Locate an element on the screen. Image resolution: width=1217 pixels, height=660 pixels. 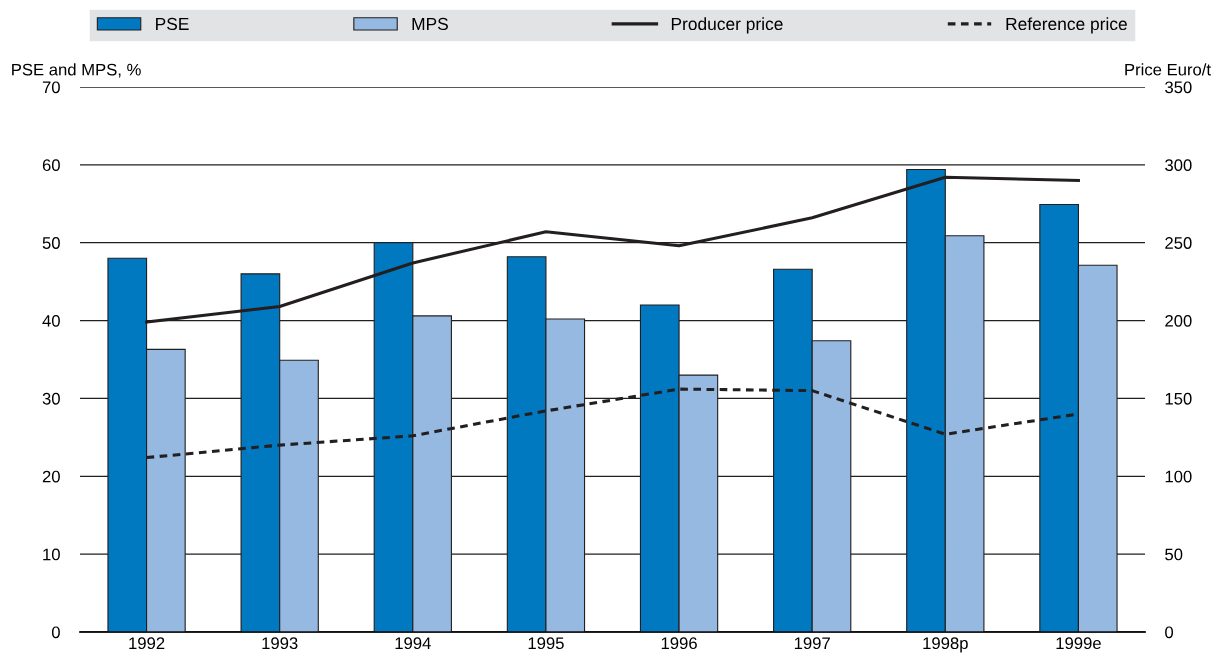
y2-tick-label: 150 is located at coordinates (1178, 398).